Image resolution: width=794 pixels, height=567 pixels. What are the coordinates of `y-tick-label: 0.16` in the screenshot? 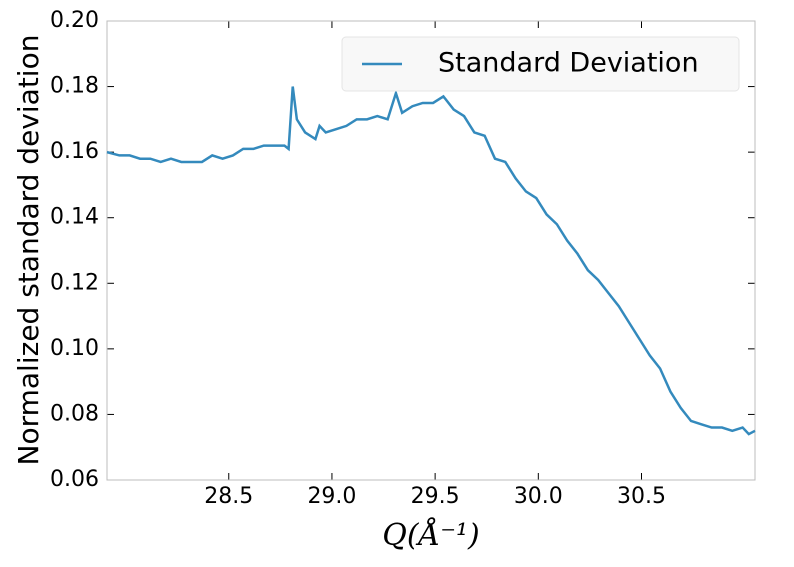 It's located at (74, 151).